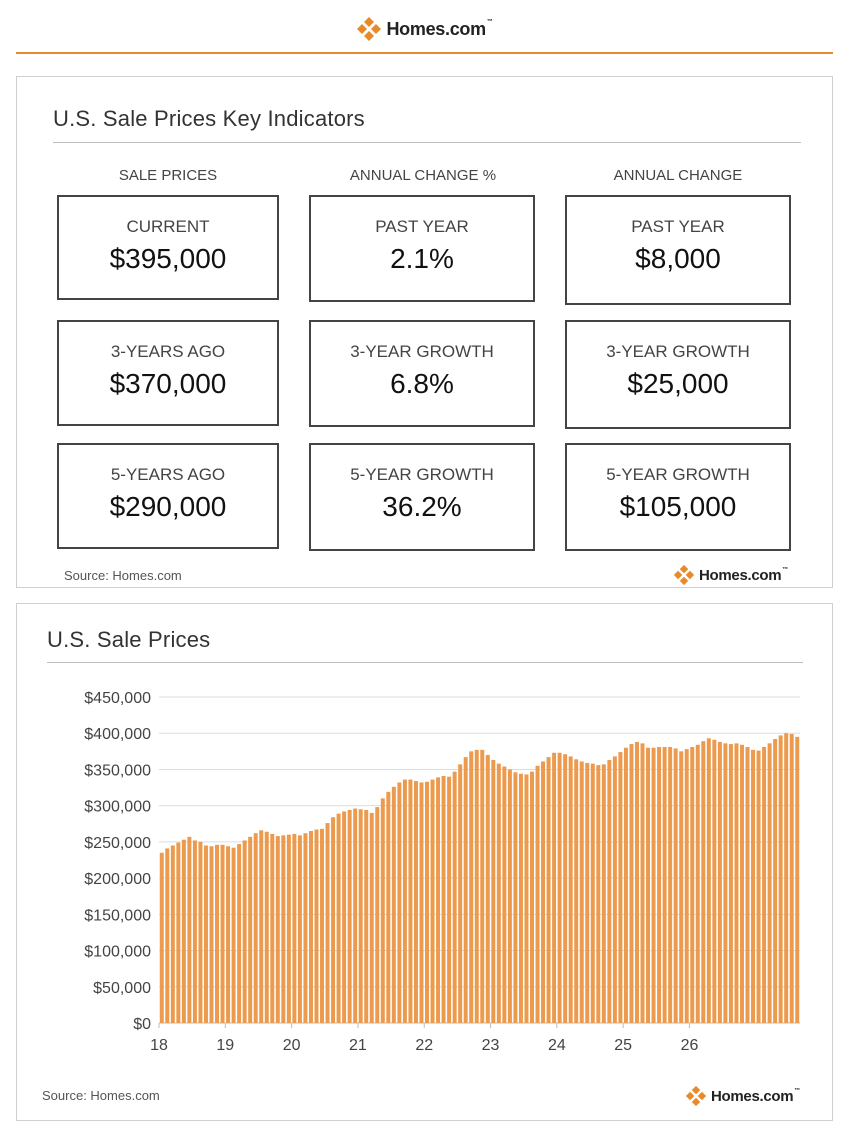  Describe the element at coordinates (117, 915) in the screenshot. I see `y-tick-label: $150,000` at that location.